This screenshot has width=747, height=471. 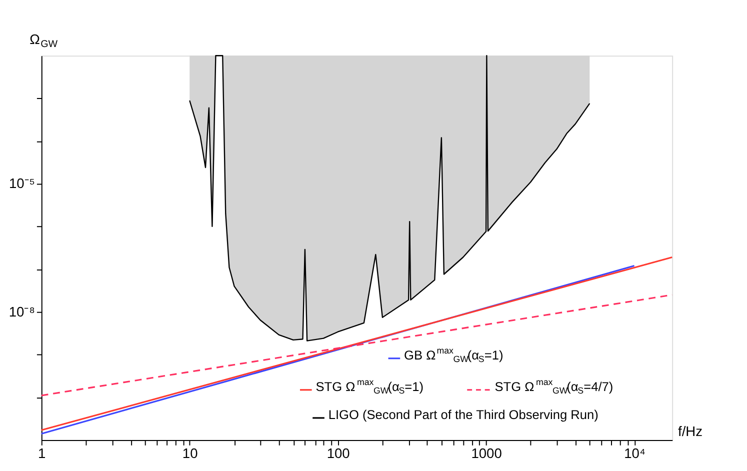 What do you see at coordinates (463, 414) in the screenshot?
I see `legend-label: LIGO (Second Part of the Third Observing Run)` at bounding box center [463, 414].